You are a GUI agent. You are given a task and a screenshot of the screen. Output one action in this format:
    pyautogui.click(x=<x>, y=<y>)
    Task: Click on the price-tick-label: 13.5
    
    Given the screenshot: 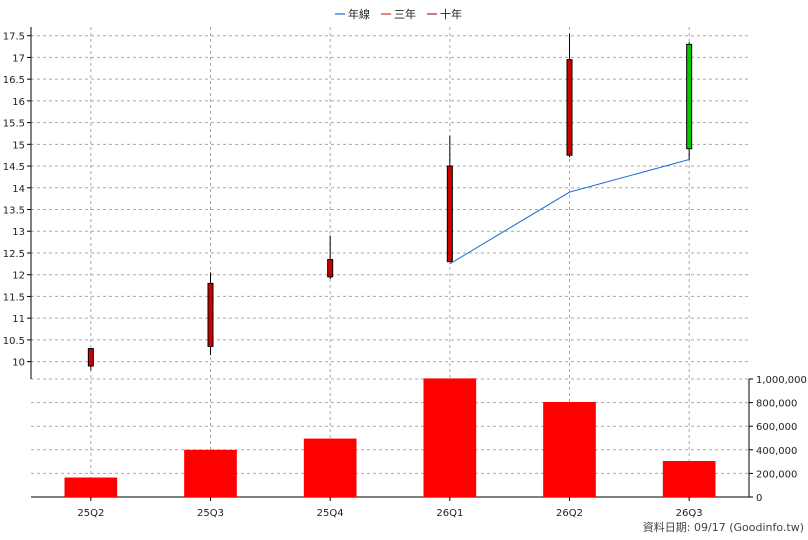 What is the action you would take?
    pyautogui.click(x=14, y=211)
    